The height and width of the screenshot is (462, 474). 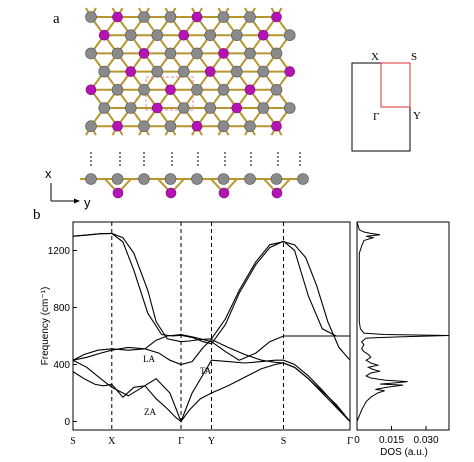 I want to click on dos-x-tick-label: 0, so click(x=357, y=440).